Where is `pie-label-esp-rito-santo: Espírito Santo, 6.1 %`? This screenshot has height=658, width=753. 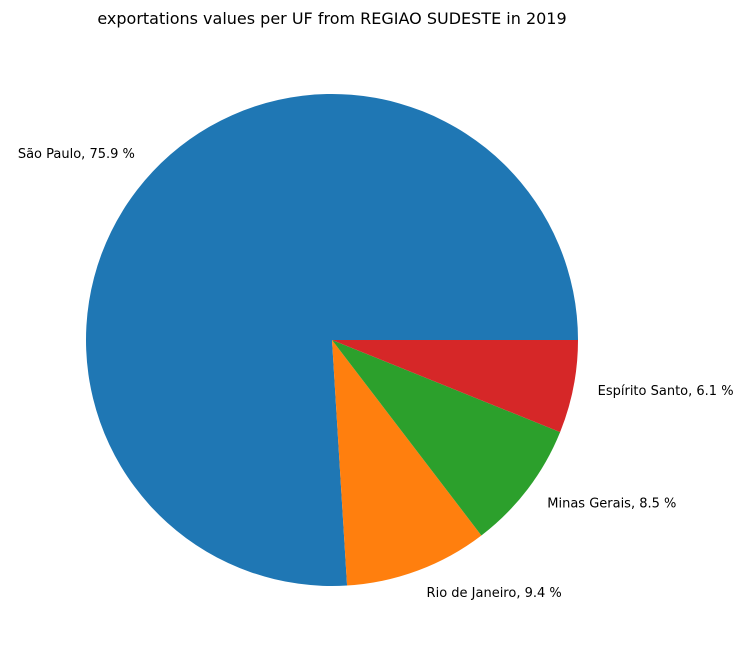 pie-label-esp-rito-santo: Espírito Santo, 6.1 % is located at coordinates (666, 391).